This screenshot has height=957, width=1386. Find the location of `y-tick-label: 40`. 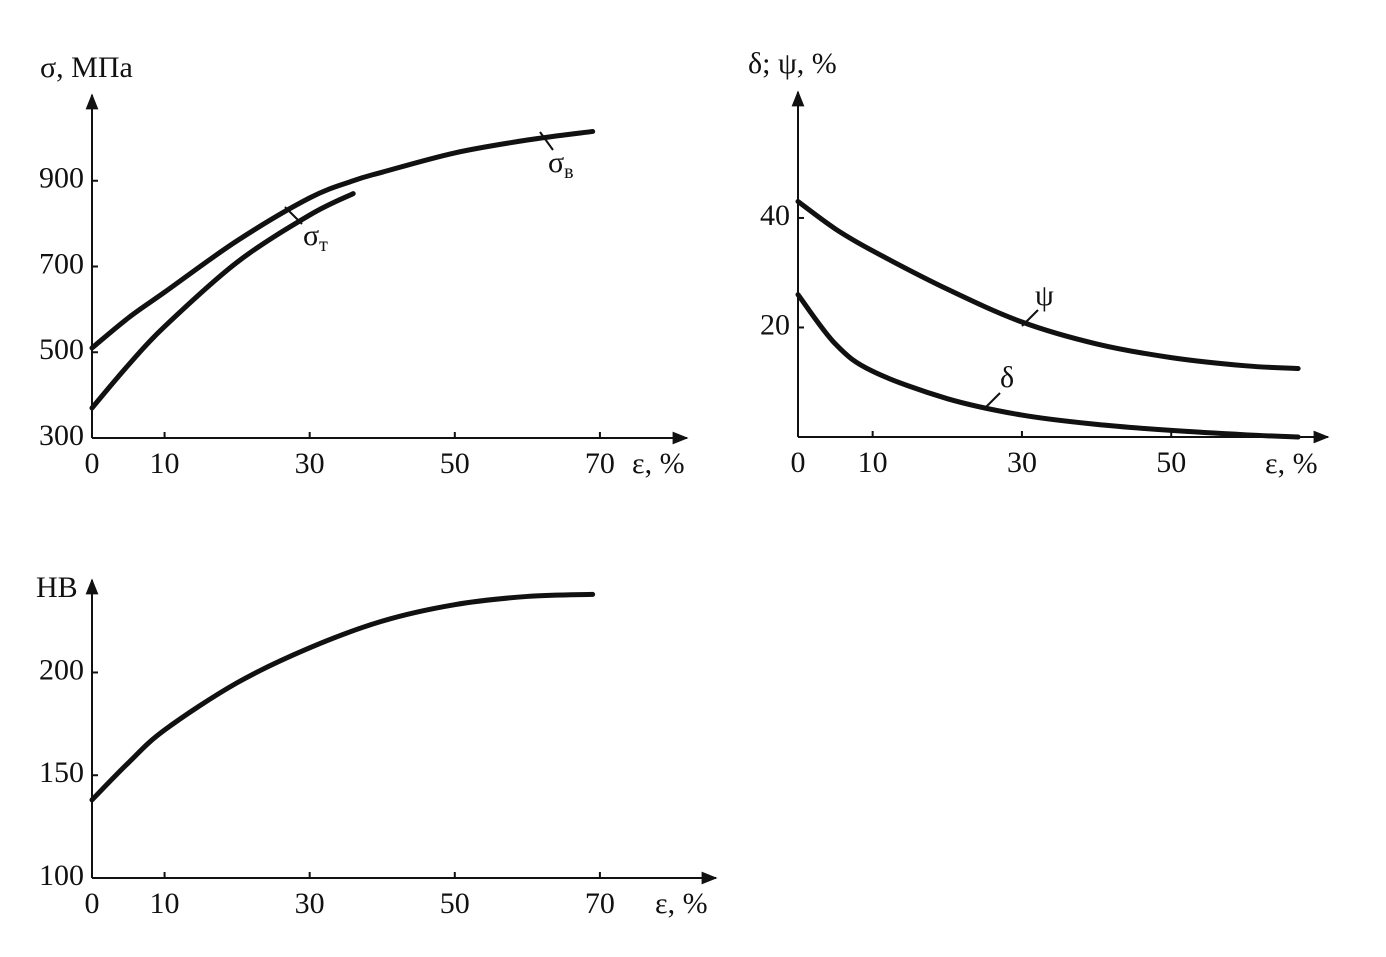

y-tick-label: 40 is located at coordinates (775, 215).